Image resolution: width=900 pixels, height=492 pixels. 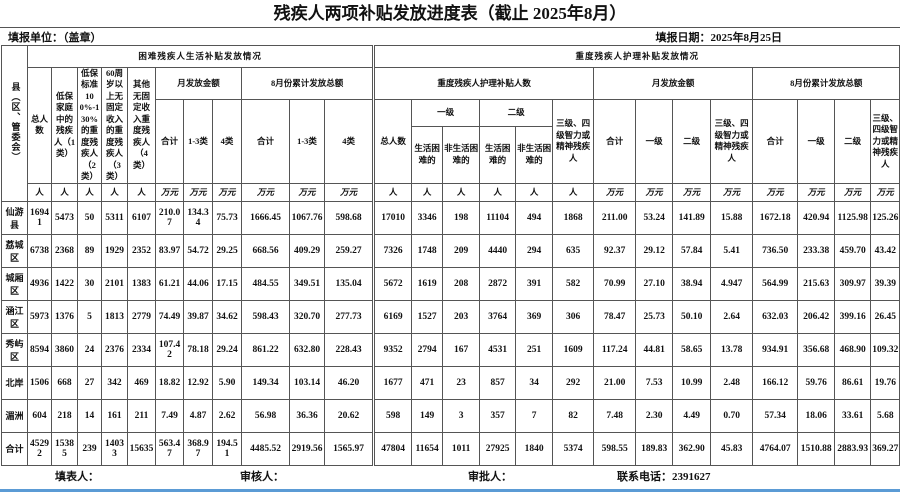 I want to click on data-cell: 166.12, so click(x=775, y=382).